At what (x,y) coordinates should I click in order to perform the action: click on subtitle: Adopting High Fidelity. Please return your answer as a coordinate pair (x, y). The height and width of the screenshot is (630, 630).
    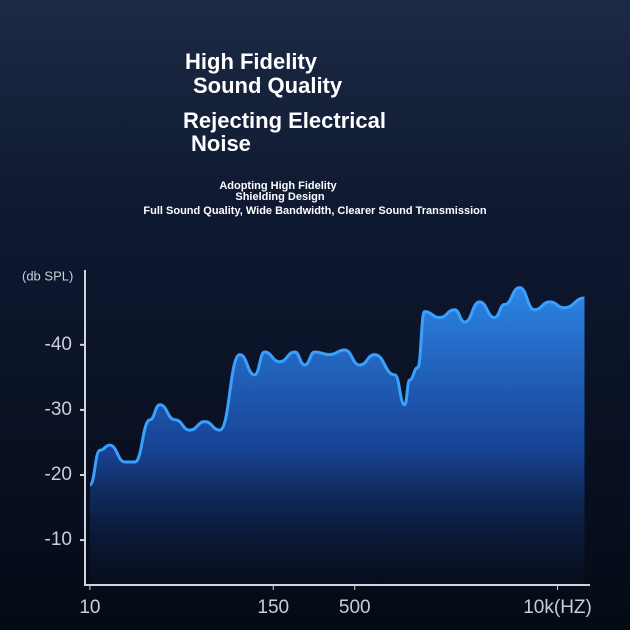
    Looking at the image, I should click on (278, 186).